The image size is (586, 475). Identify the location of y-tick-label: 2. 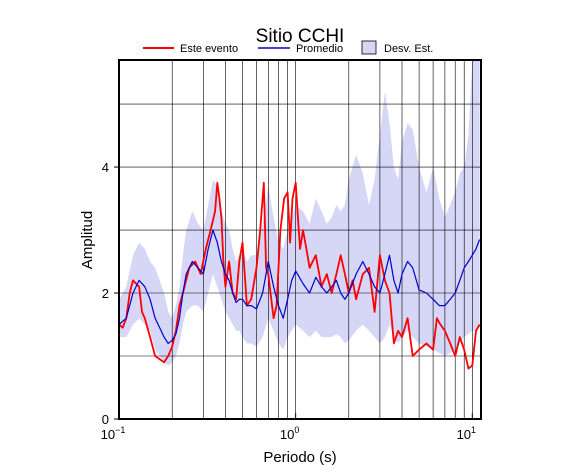
(105, 293).